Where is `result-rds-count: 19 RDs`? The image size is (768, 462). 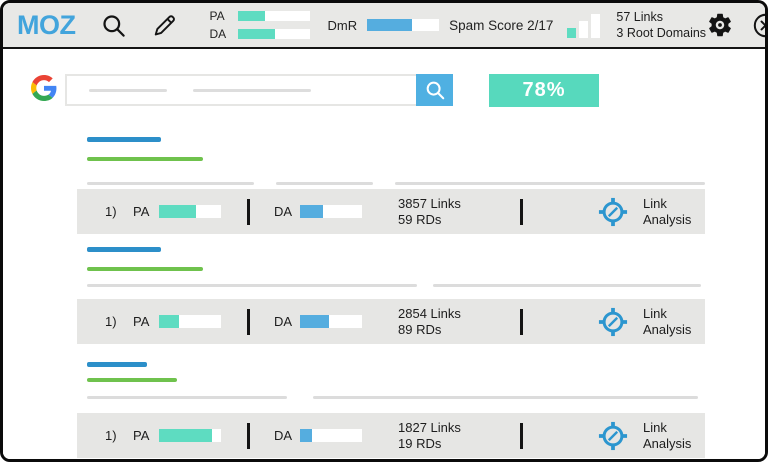 result-rds-count: 19 RDs is located at coordinates (420, 443).